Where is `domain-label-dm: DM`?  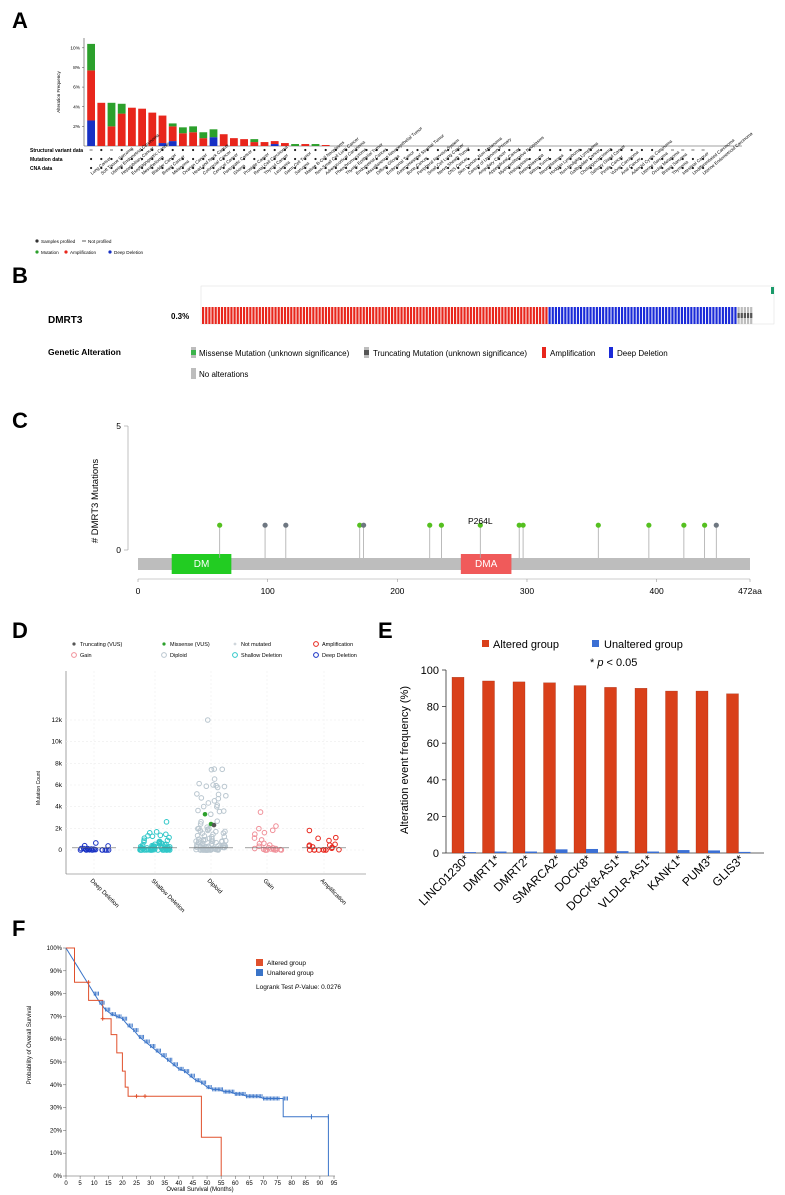
domain-label-dm: DM is located at coordinates (202, 564).